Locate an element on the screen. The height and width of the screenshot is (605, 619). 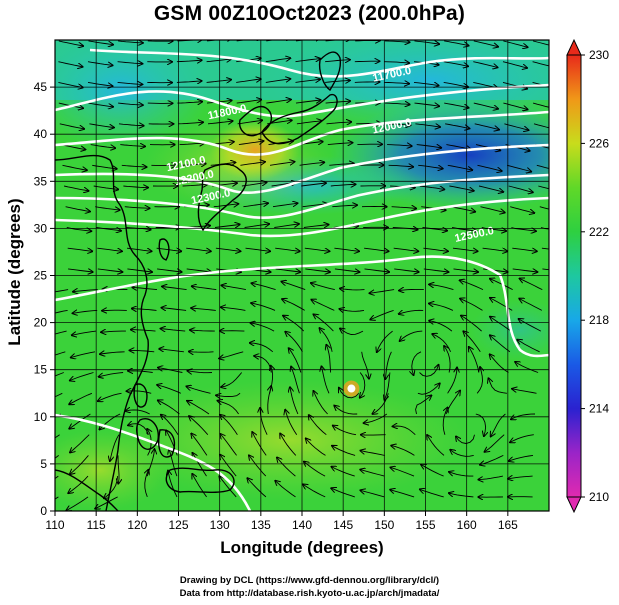
y-axis-label: Latitude (degrees) is located at coordinates (14, 272).